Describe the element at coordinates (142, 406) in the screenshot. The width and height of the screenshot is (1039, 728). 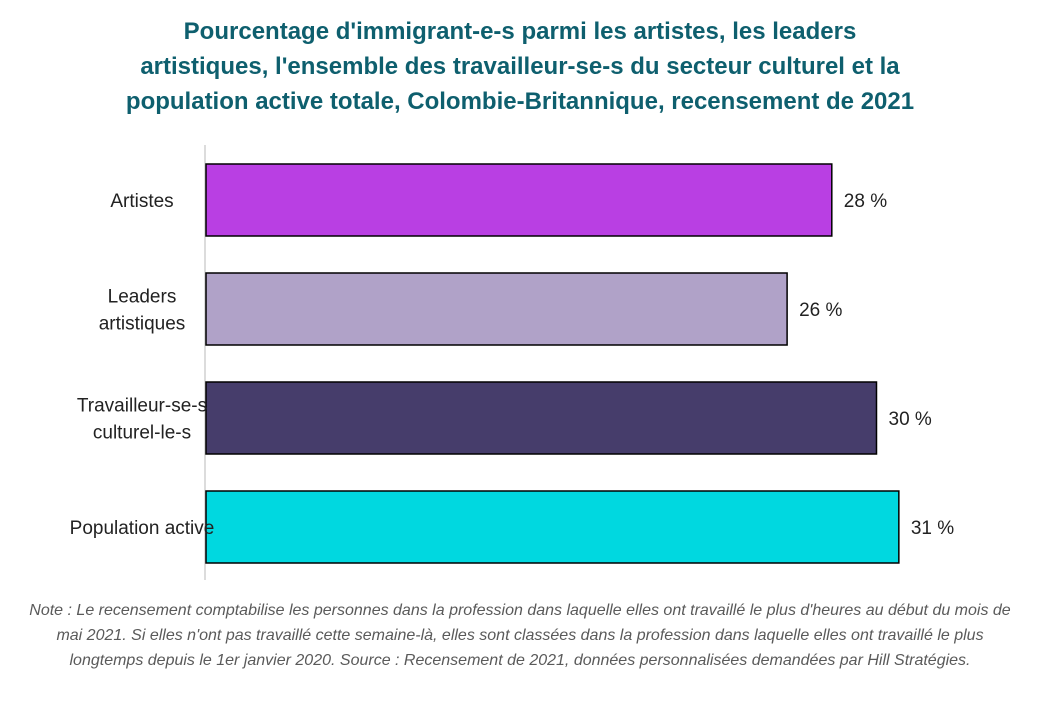
I see `category-label: Travailleur-se-s` at that location.